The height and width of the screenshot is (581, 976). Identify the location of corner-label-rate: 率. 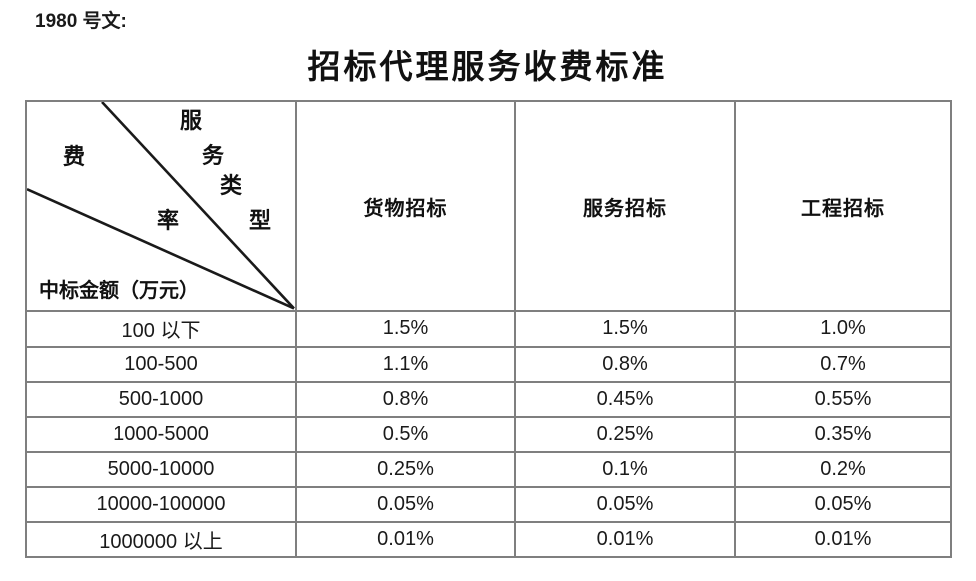
(168, 220).